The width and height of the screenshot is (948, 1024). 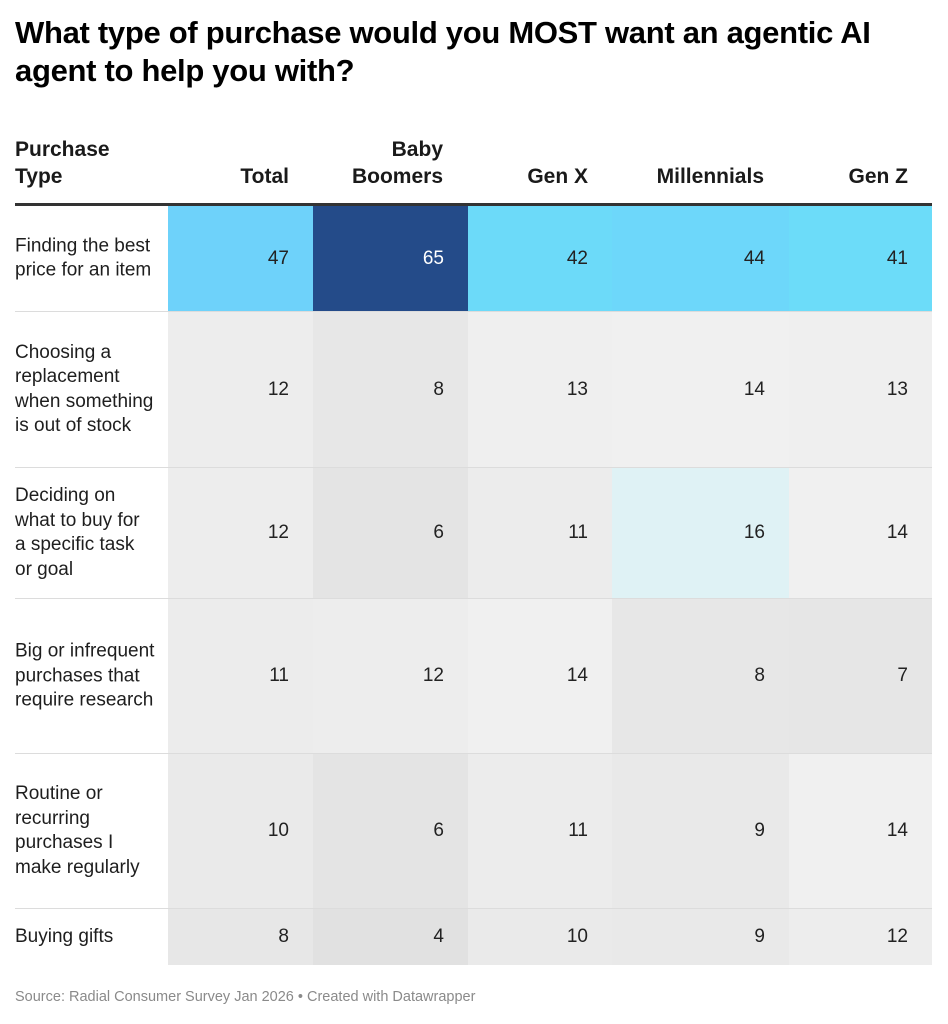 I want to click on heatmap-cell-gen-z: 7, so click(x=860, y=676).